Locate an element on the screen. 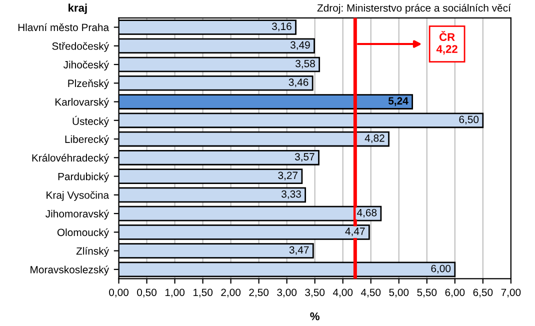  data-label: 3,46 is located at coordinates (298, 83).